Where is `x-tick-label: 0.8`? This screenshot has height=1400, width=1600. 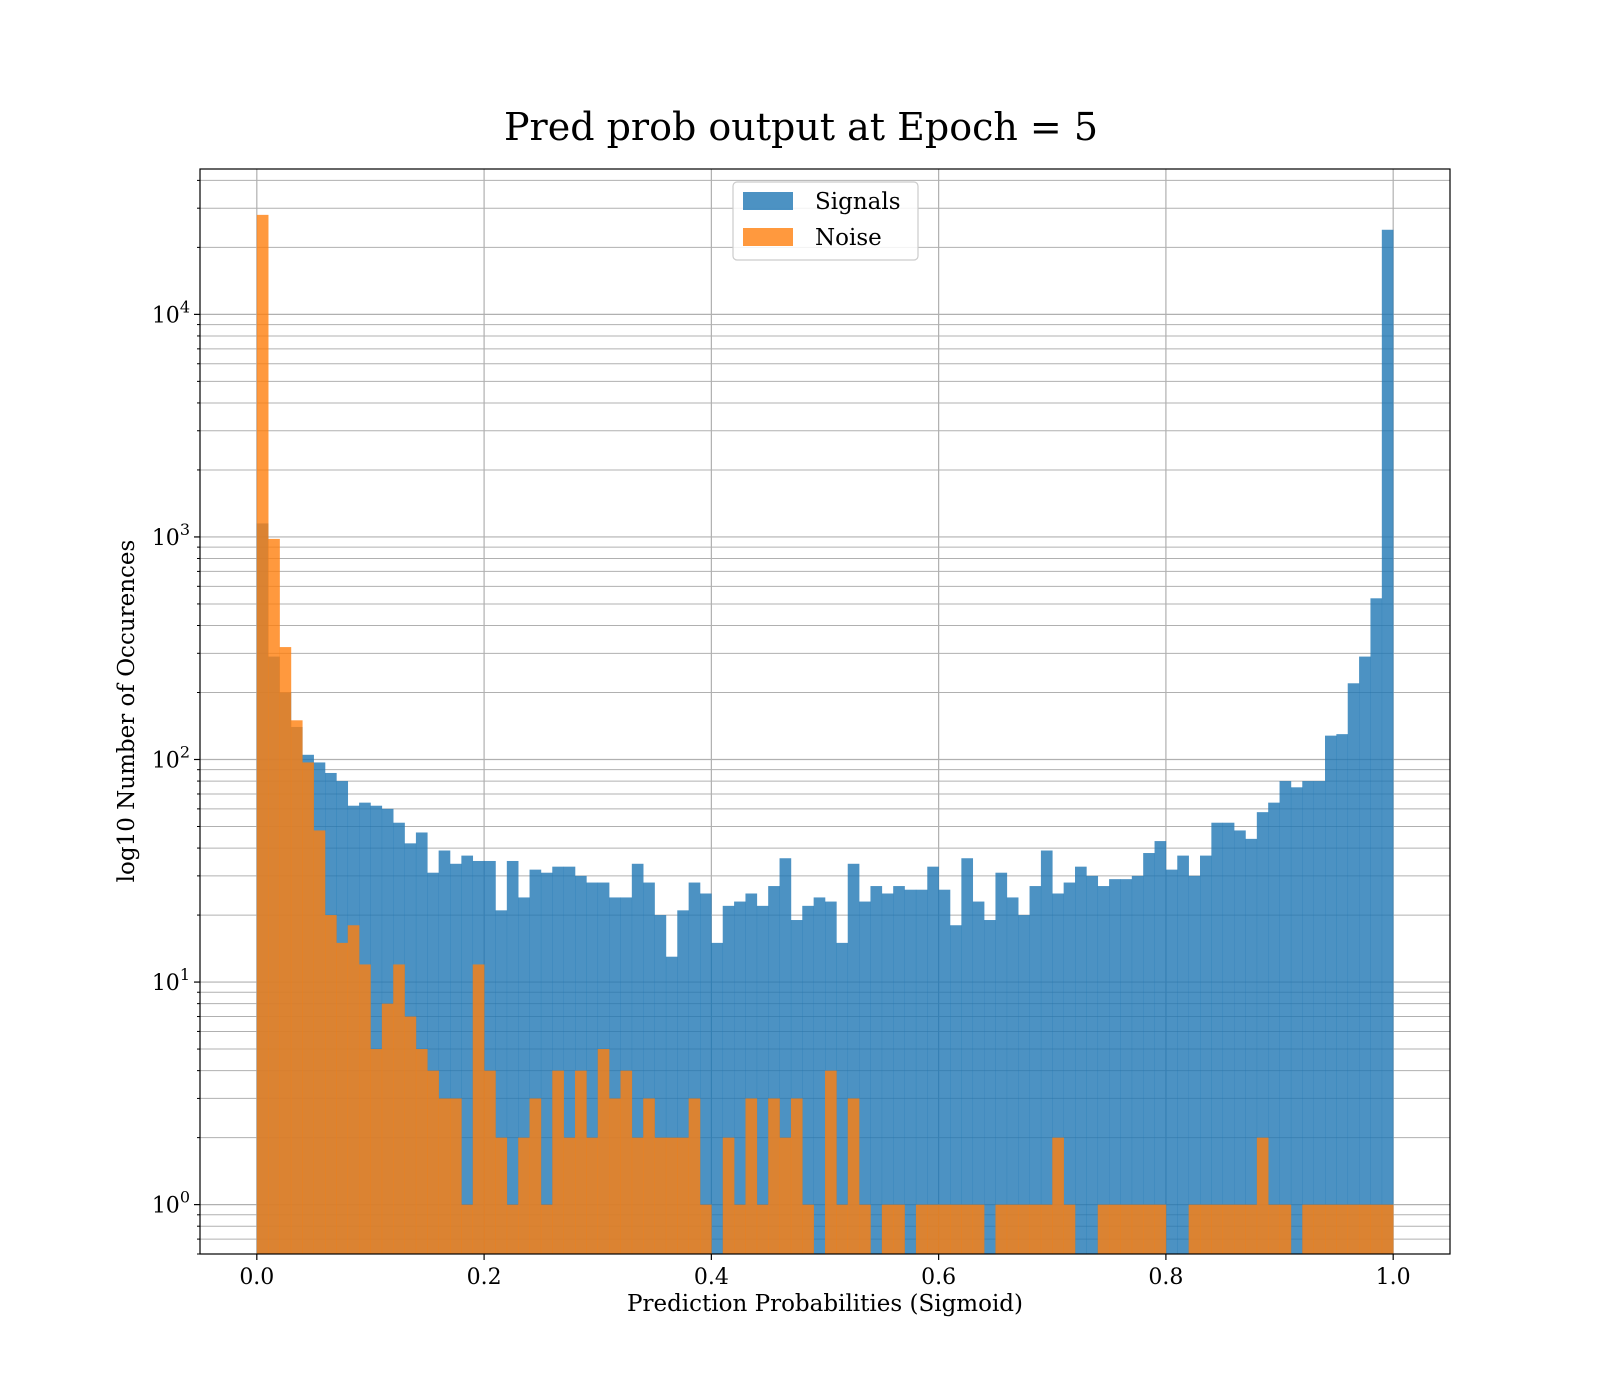 x-tick-label: 0.8 is located at coordinates (1165, 1277).